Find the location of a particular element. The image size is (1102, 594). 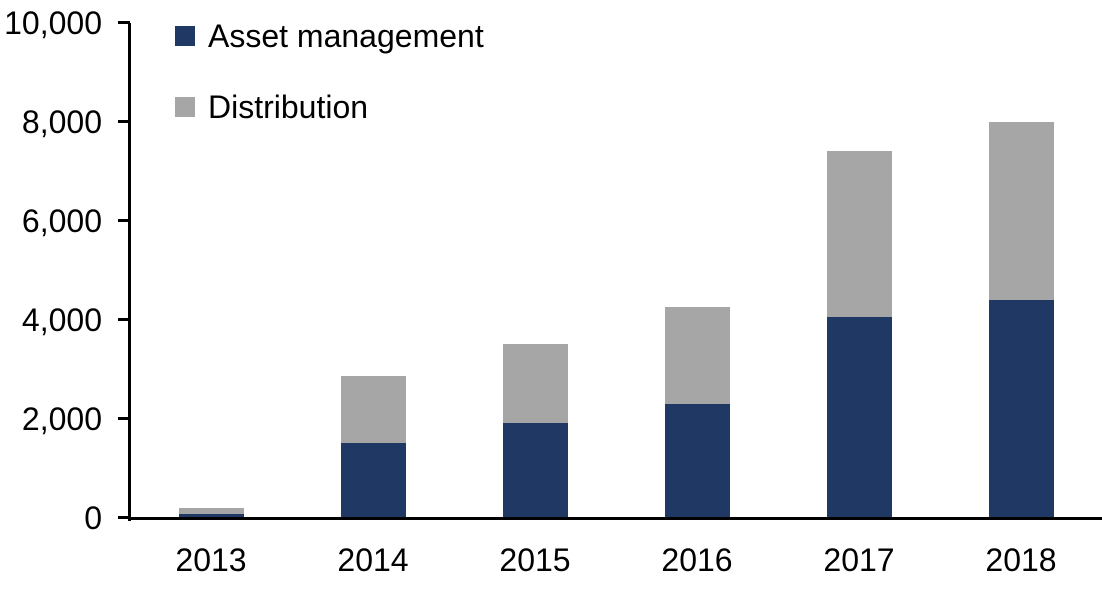

legend-item-asset-management: Asset management is located at coordinates (329, 36).